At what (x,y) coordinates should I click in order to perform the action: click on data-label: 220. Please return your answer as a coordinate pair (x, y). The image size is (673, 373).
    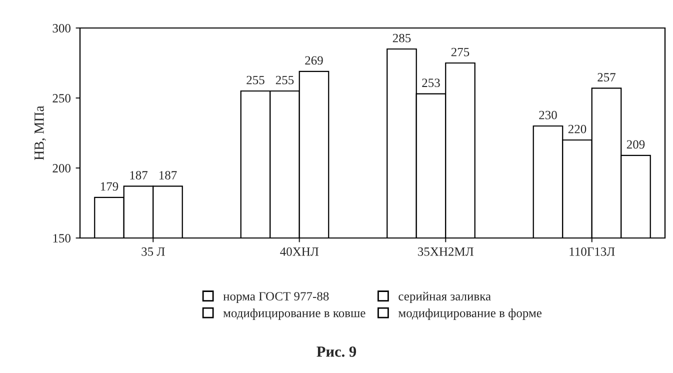
    Looking at the image, I should click on (577, 129).